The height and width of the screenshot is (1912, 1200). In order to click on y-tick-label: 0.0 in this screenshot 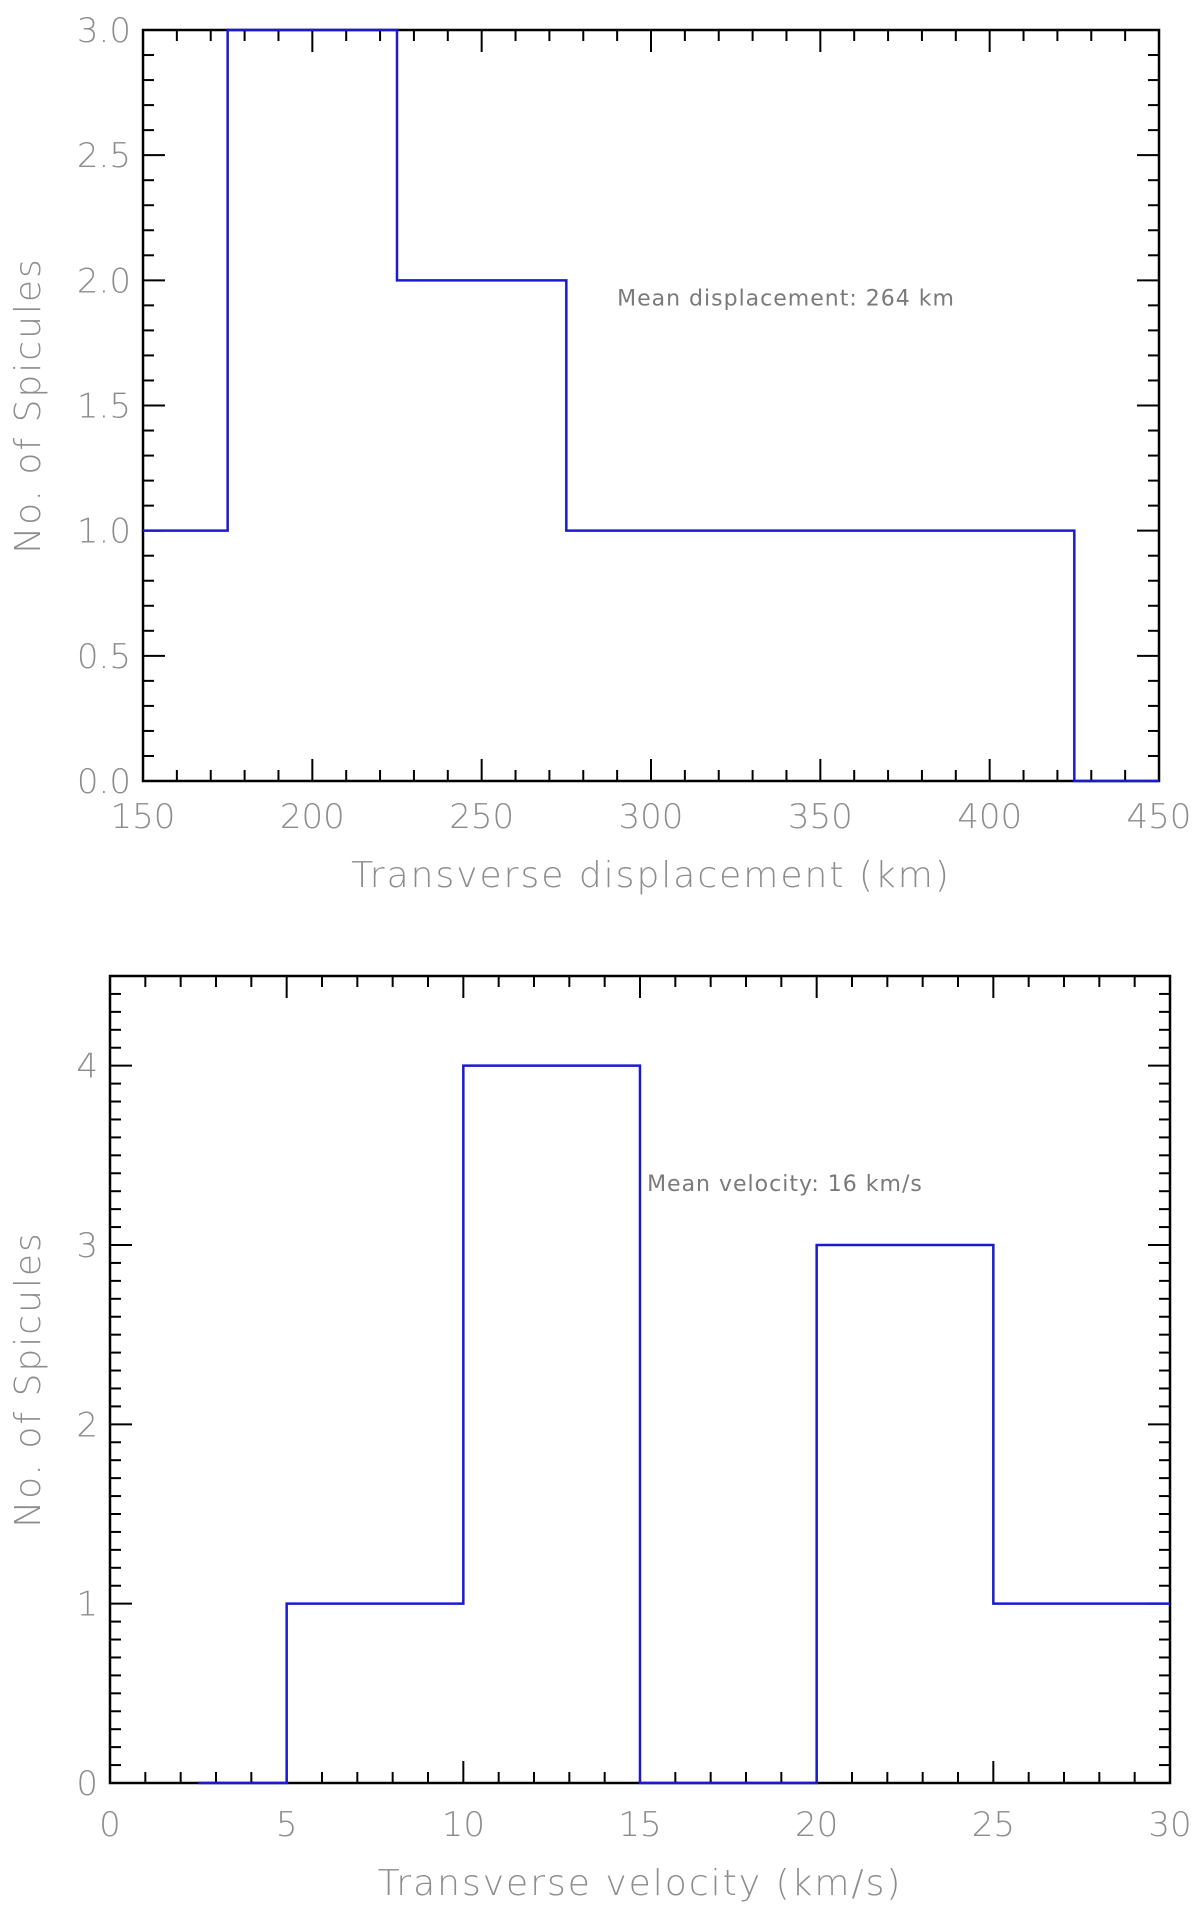, I will do `click(104, 782)`.